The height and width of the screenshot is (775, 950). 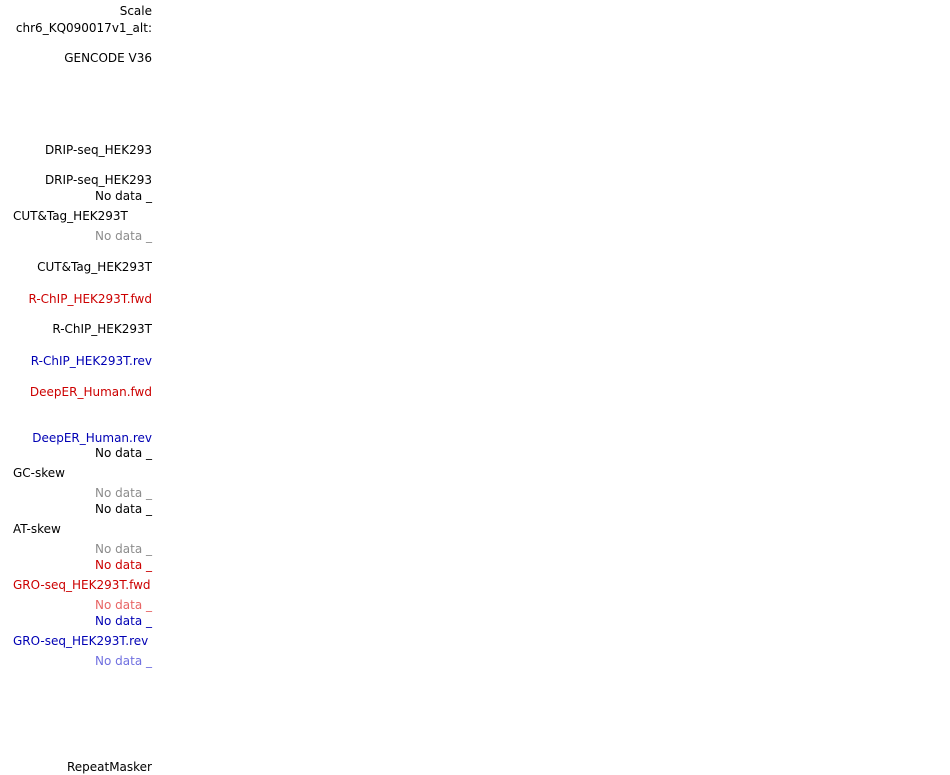 I want to click on track-label-scale: Scale, so click(x=135, y=11).